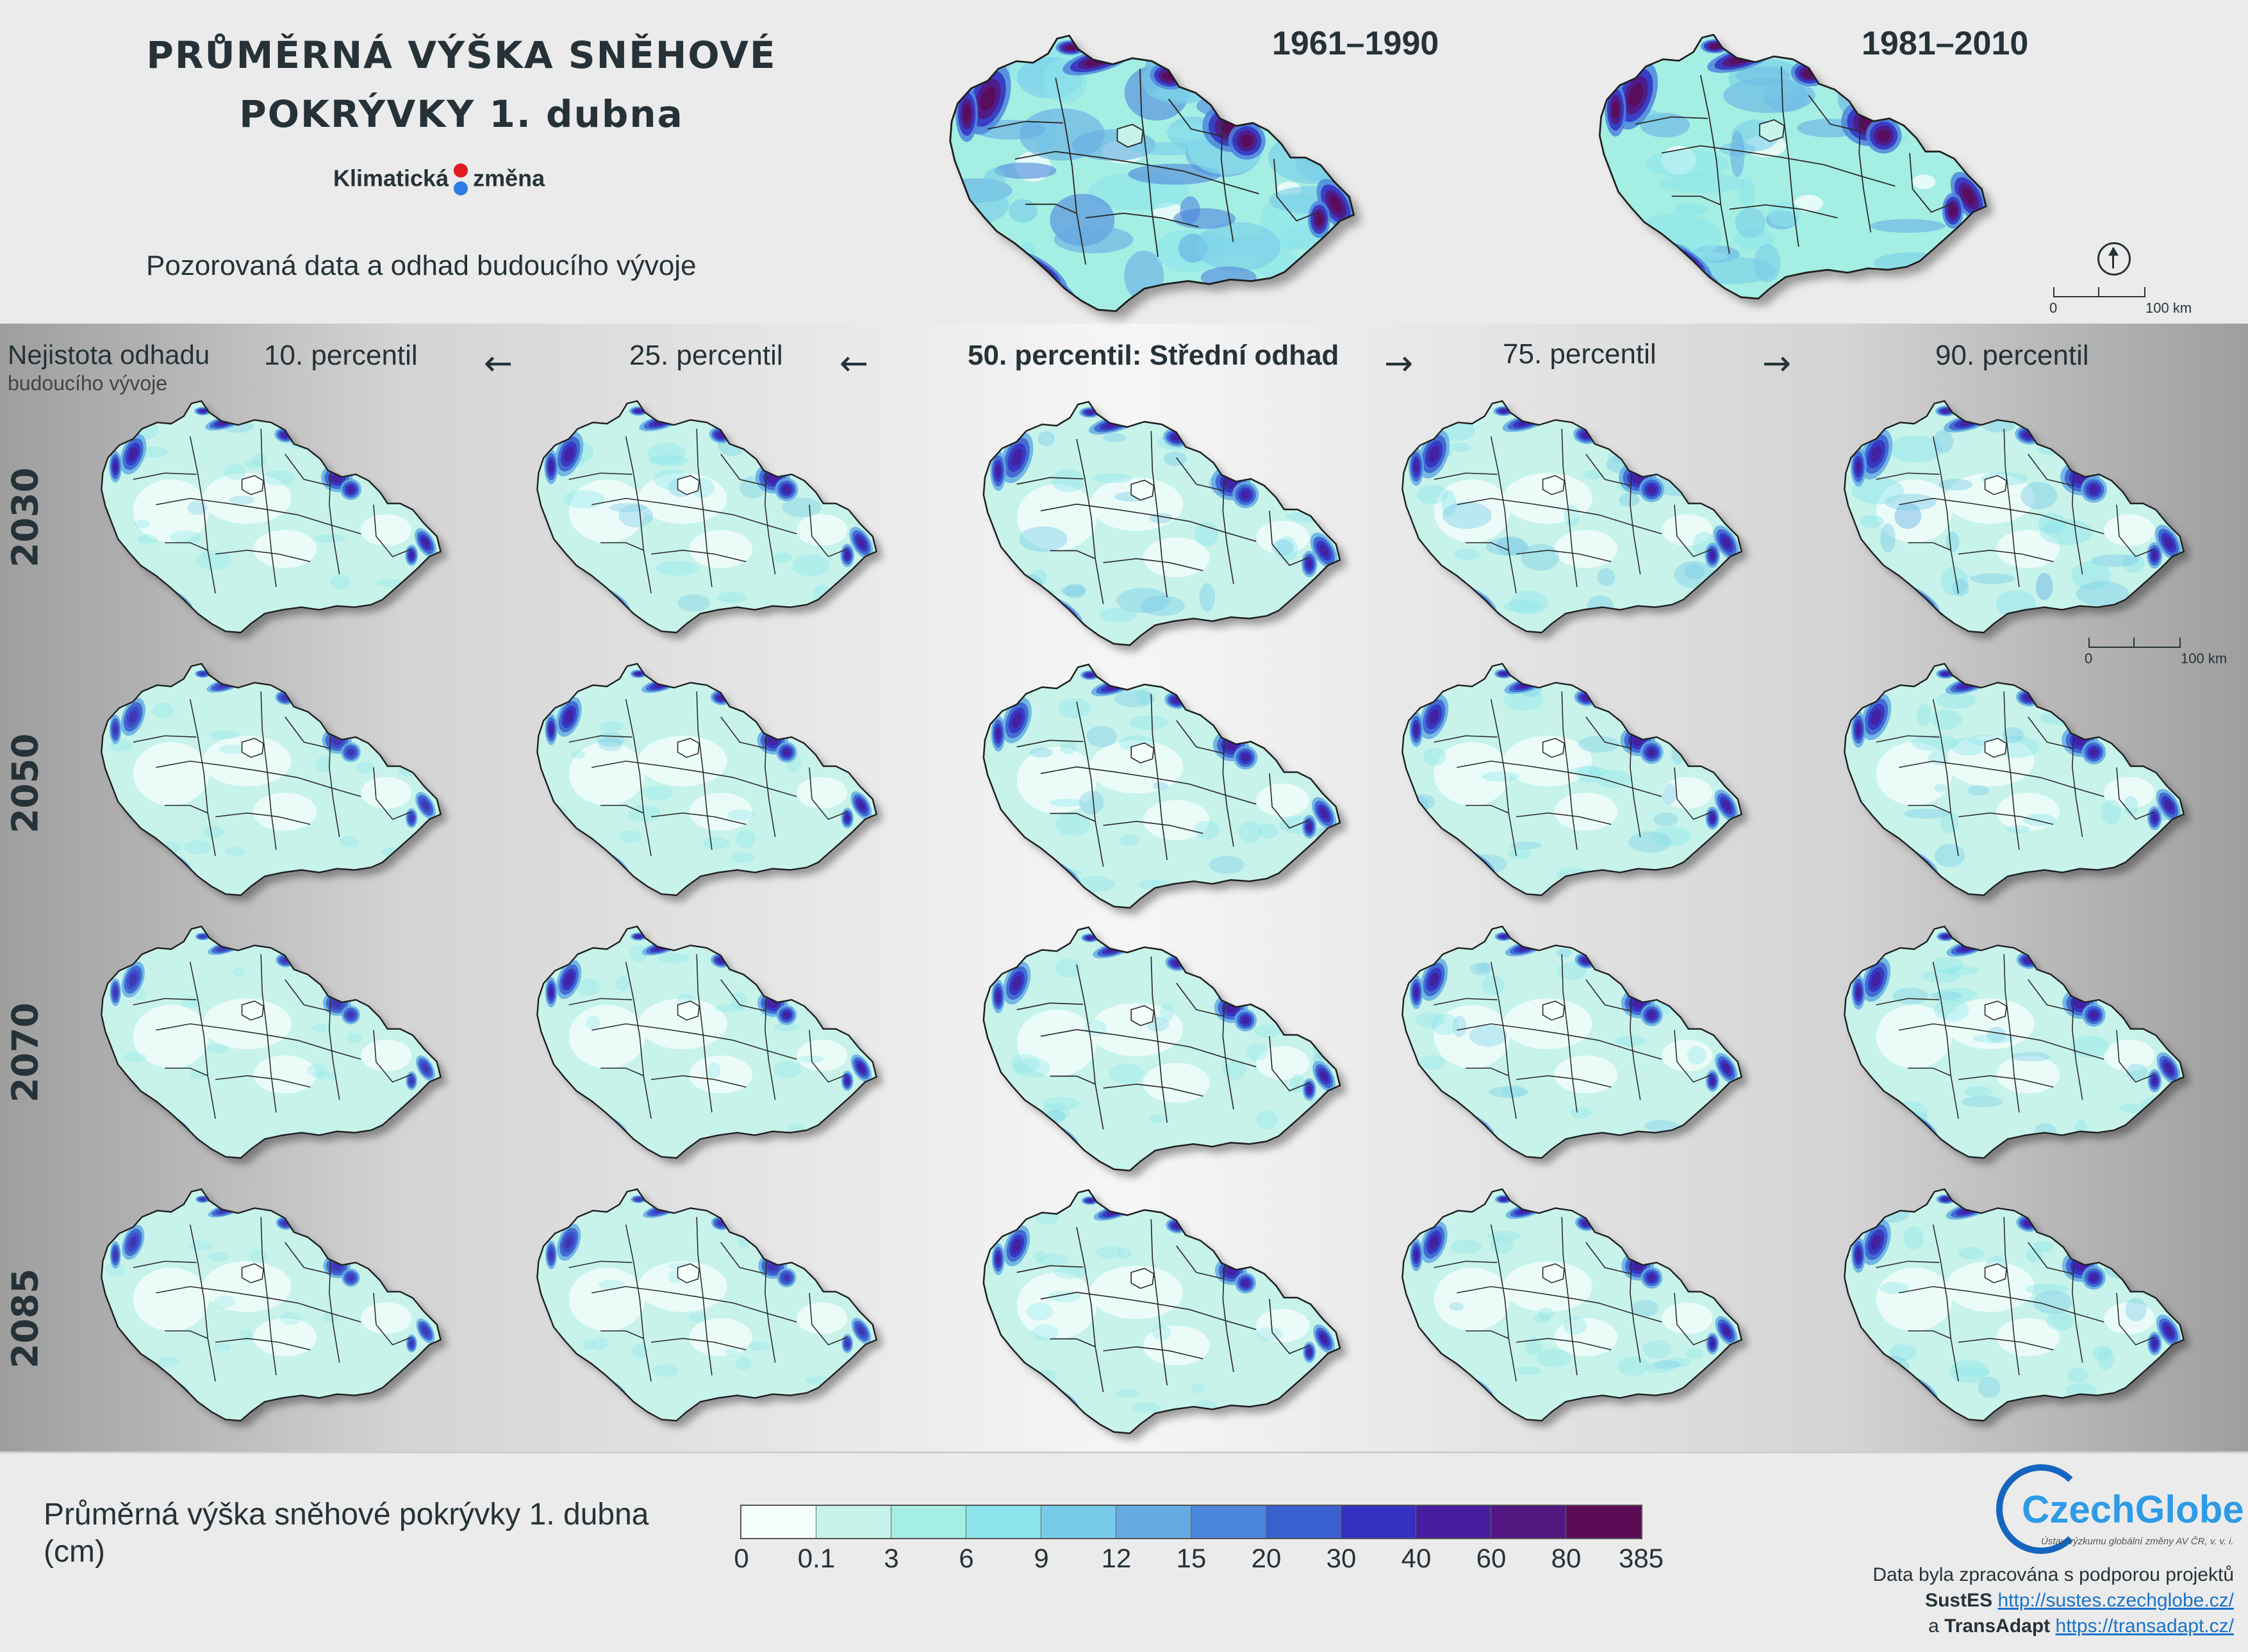 Image resolution: width=2248 pixels, height=1652 pixels. Describe the element at coordinates (460, 180) in the screenshot. I see `brand-dots-icon` at that location.